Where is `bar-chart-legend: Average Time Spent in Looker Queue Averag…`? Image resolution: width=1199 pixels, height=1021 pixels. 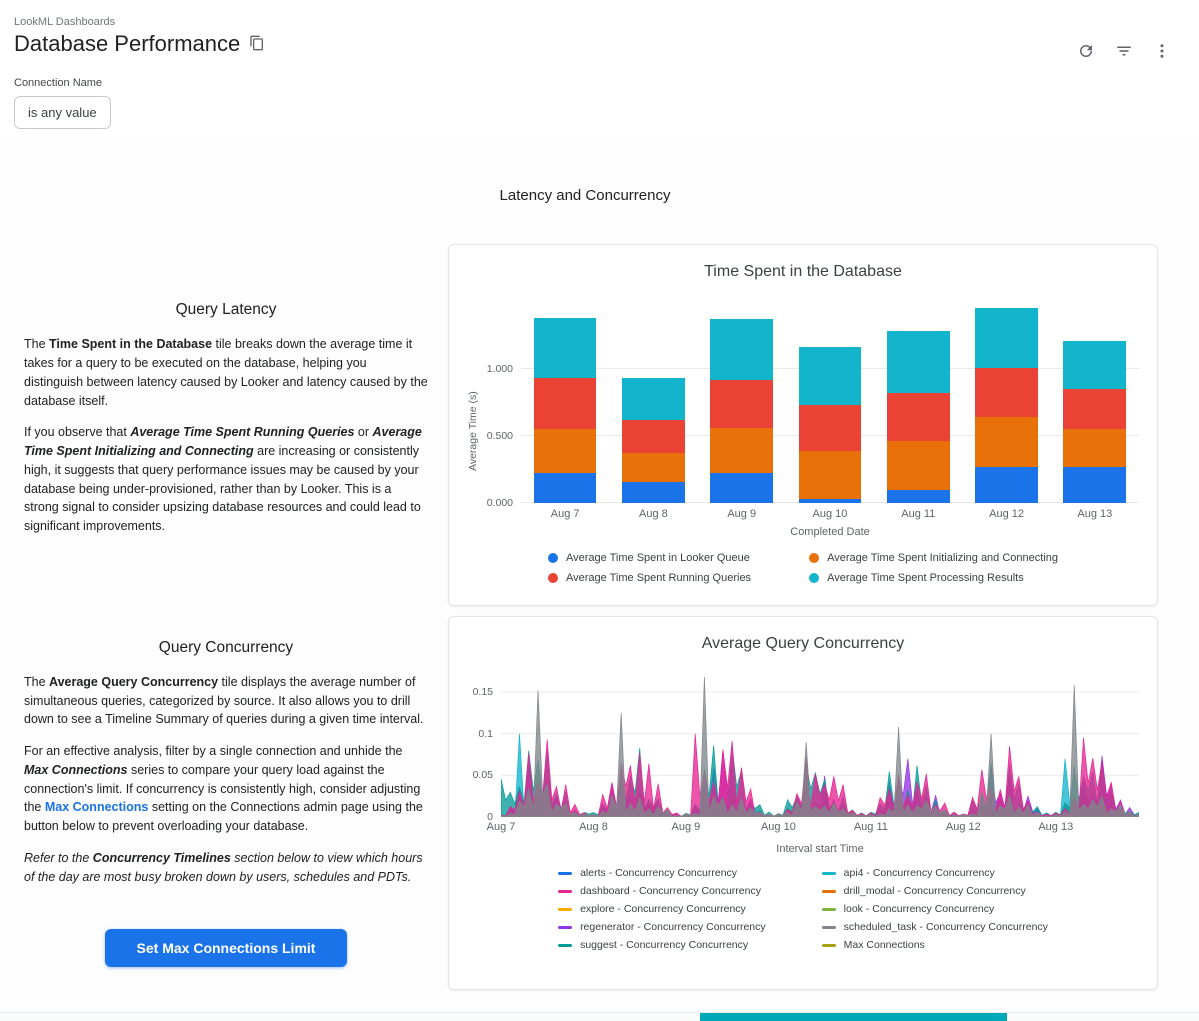 bar-chart-legend: Average Time Spent in Looker Queue Averag… is located at coordinates (803, 568).